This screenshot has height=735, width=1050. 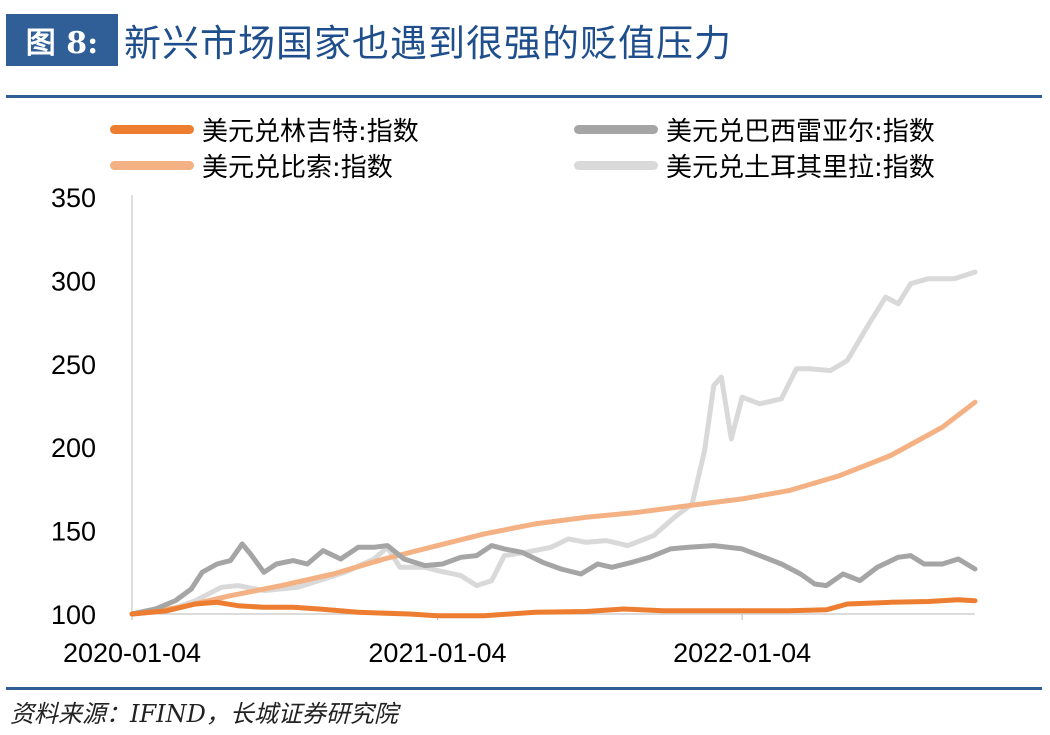 I want to click on legend-item-try: 美元兑土耳其里拉:指数, so click(x=754, y=165).